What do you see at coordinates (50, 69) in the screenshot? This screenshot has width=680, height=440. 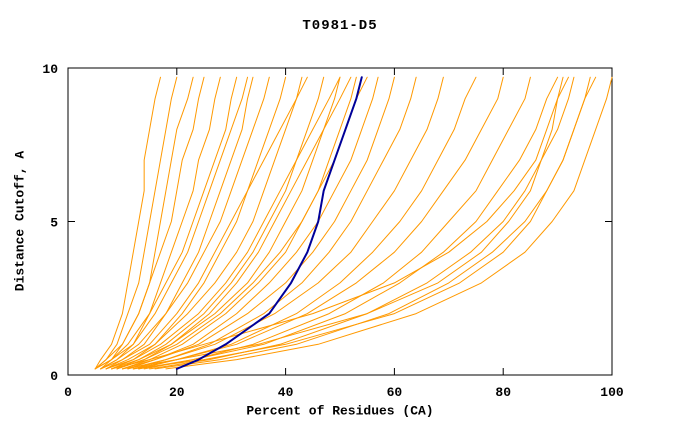 I see `y-tick-label: 10` at bounding box center [50, 69].